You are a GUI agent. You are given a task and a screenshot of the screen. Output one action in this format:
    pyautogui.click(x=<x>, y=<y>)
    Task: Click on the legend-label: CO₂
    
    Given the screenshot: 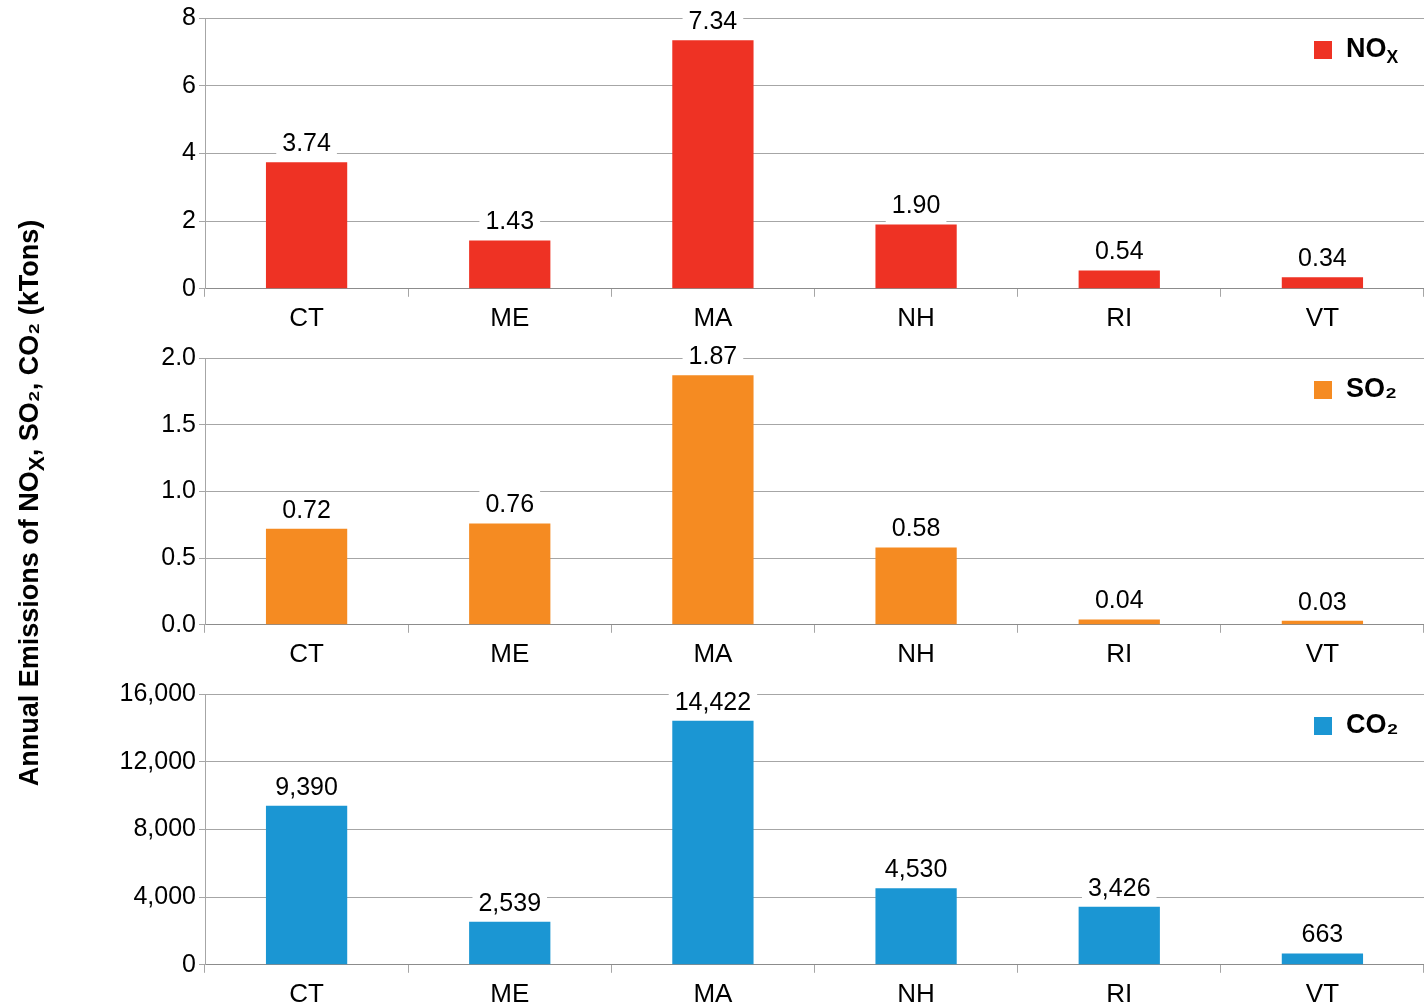 What is the action you would take?
    pyautogui.click(x=1372, y=724)
    